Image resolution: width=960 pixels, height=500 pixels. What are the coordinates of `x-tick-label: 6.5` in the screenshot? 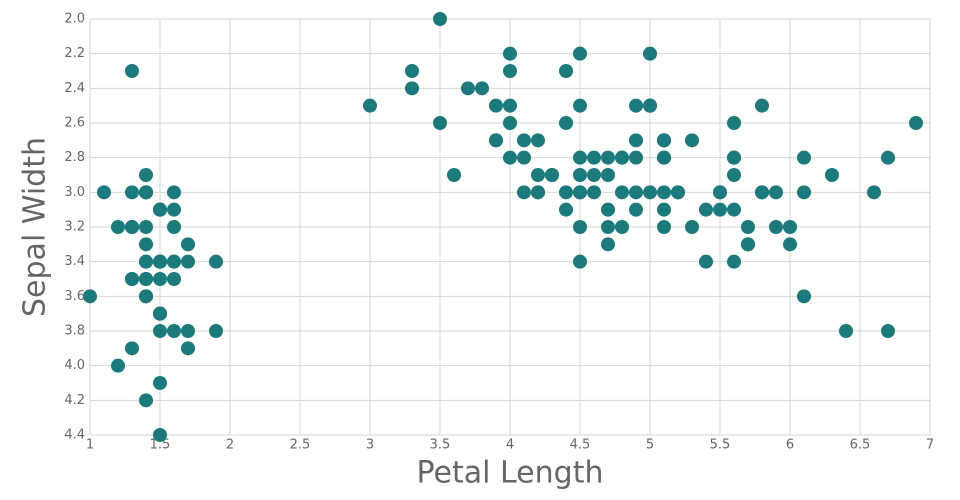 It's located at (860, 445).